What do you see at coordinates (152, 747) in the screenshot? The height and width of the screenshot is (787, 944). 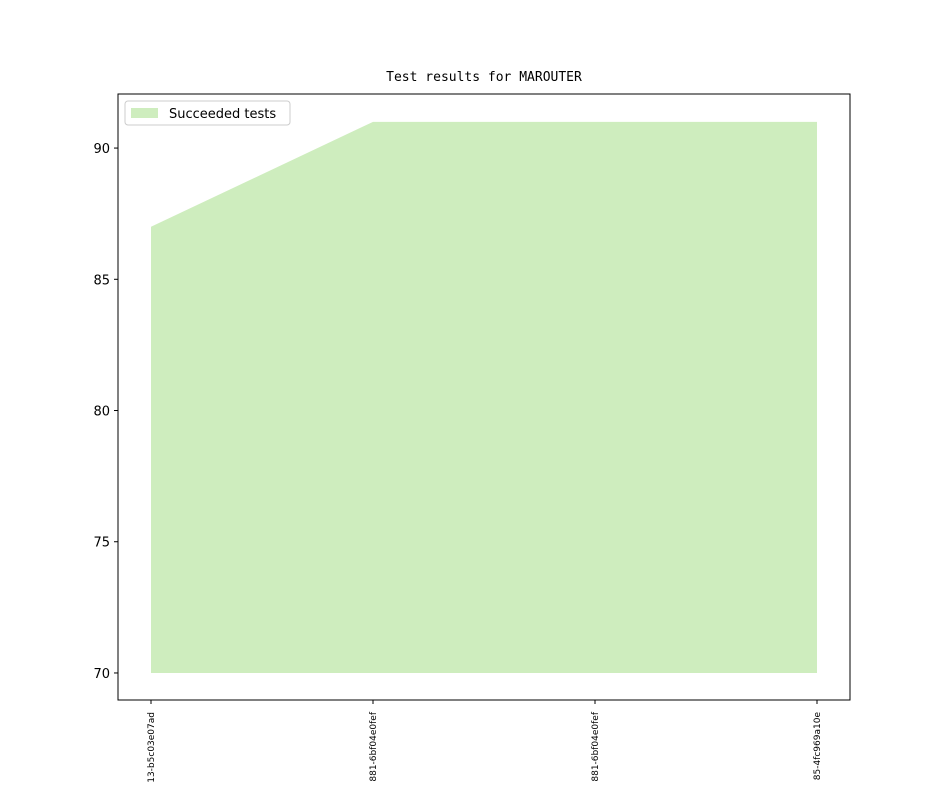 I see `x-tick-label: 13-b5c03e07ad` at bounding box center [152, 747].